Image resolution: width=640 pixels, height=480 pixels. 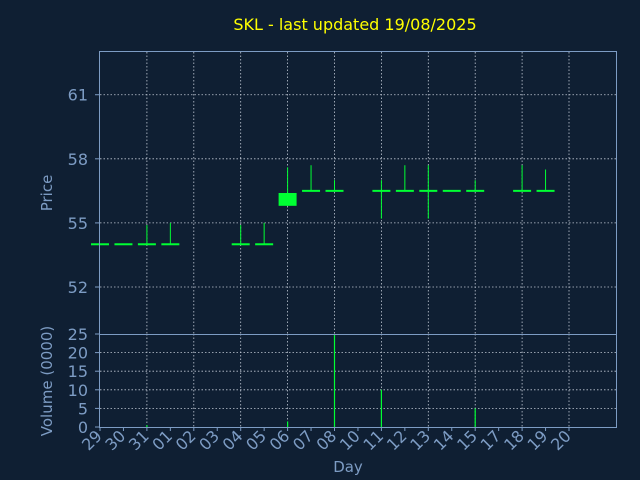 What do you see at coordinates (78, 390) in the screenshot?
I see `volume-y-tick-label: 10` at bounding box center [78, 390].